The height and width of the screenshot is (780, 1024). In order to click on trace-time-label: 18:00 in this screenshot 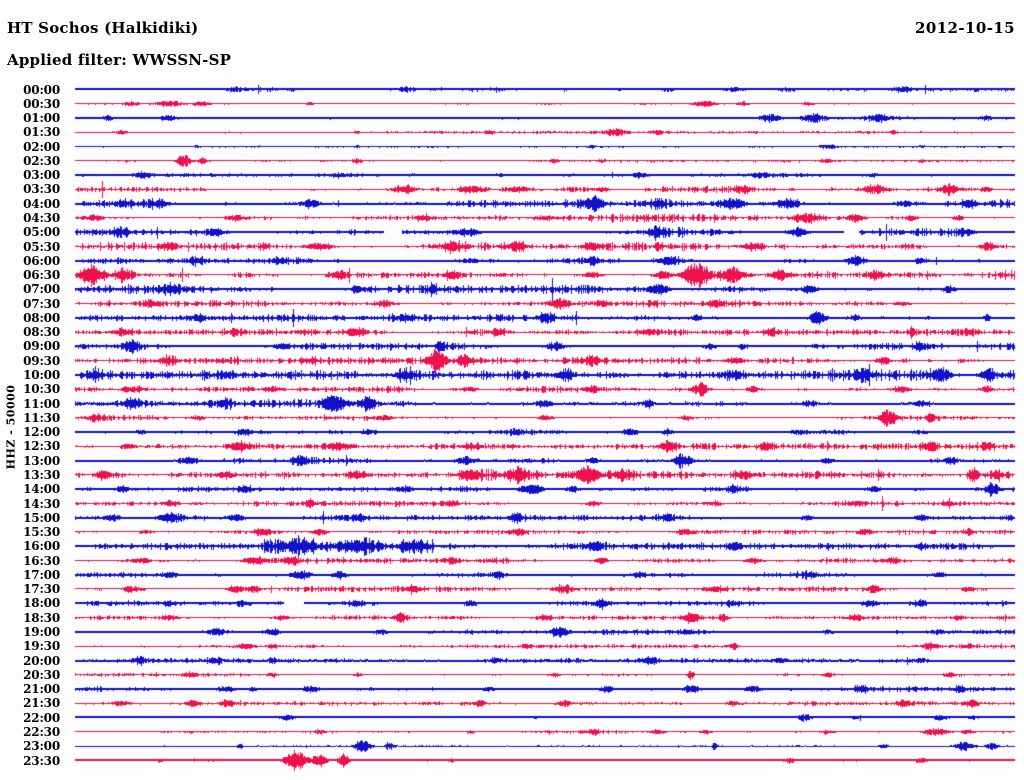, I will do `click(41, 603)`.